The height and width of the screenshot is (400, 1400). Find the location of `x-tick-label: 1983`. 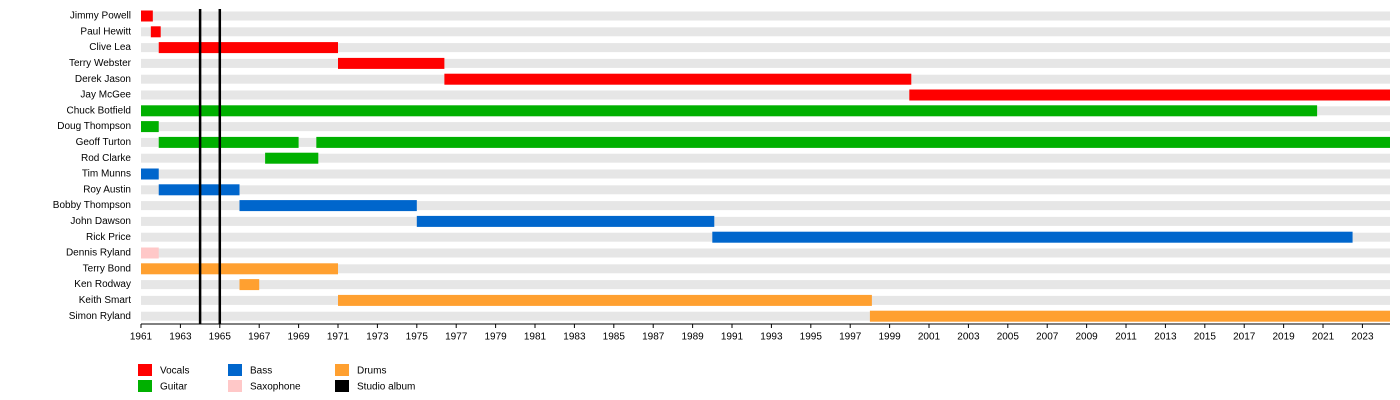

x-tick-label: 1983 is located at coordinates (574, 337).